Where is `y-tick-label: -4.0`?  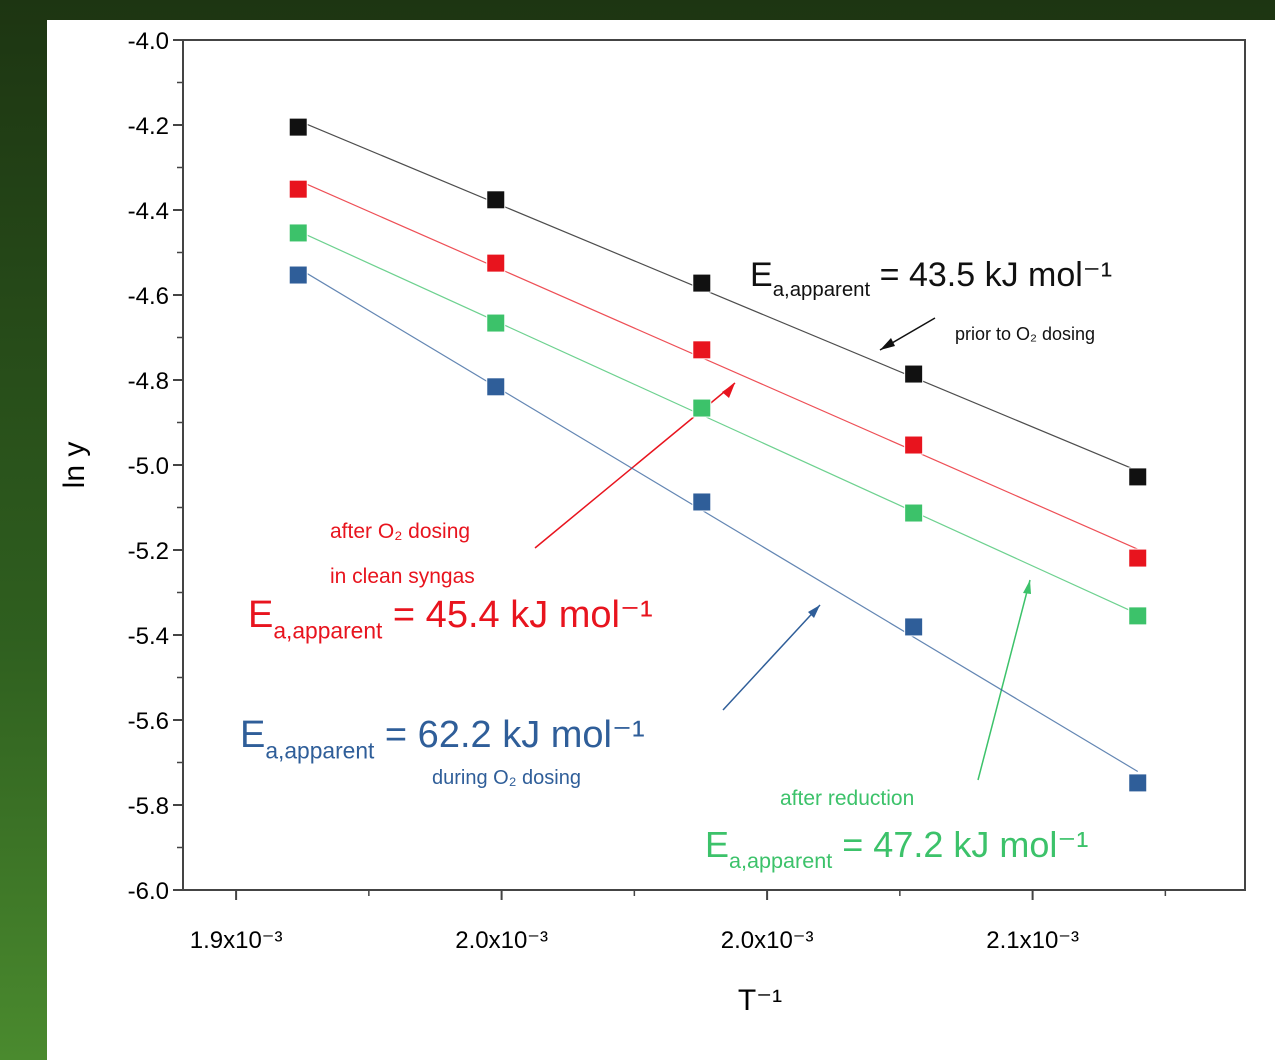
y-tick-label: -4.0 is located at coordinates (148, 41).